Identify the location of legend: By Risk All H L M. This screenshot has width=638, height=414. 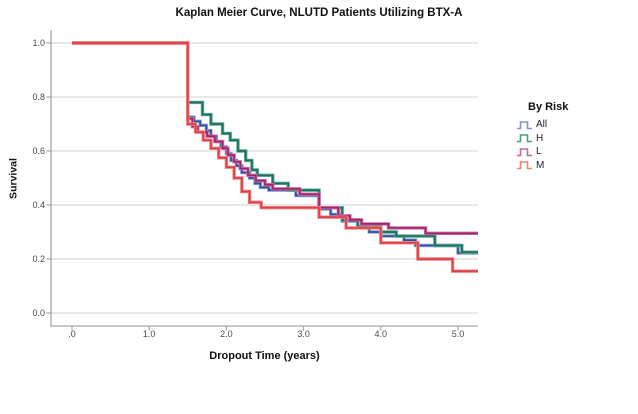
(542, 136).